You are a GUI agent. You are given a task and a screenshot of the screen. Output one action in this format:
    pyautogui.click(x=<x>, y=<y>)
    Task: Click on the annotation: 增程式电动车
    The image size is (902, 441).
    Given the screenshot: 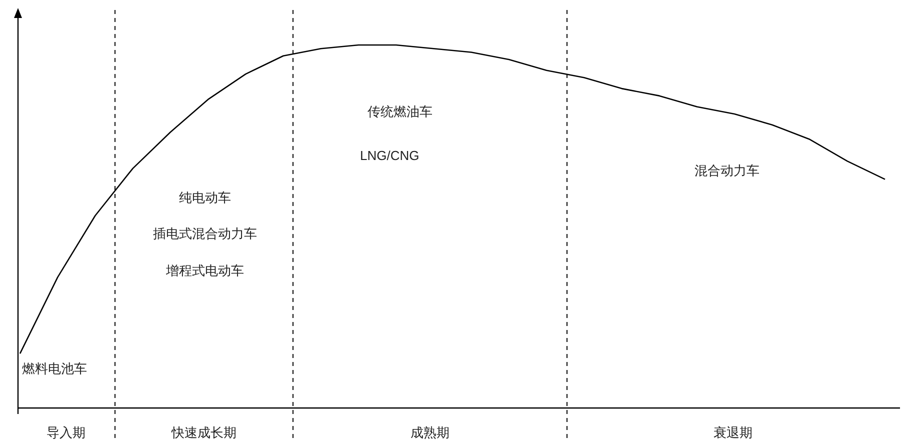 What is the action you would take?
    pyautogui.click(x=204, y=270)
    